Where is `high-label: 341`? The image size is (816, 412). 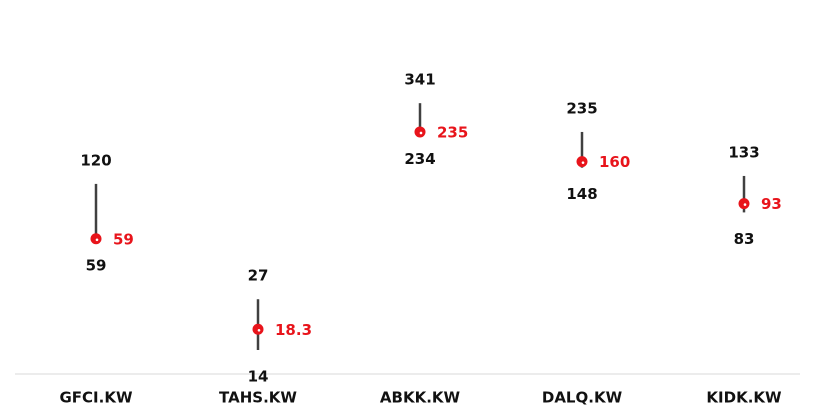 high-label: 341 is located at coordinates (419, 80).